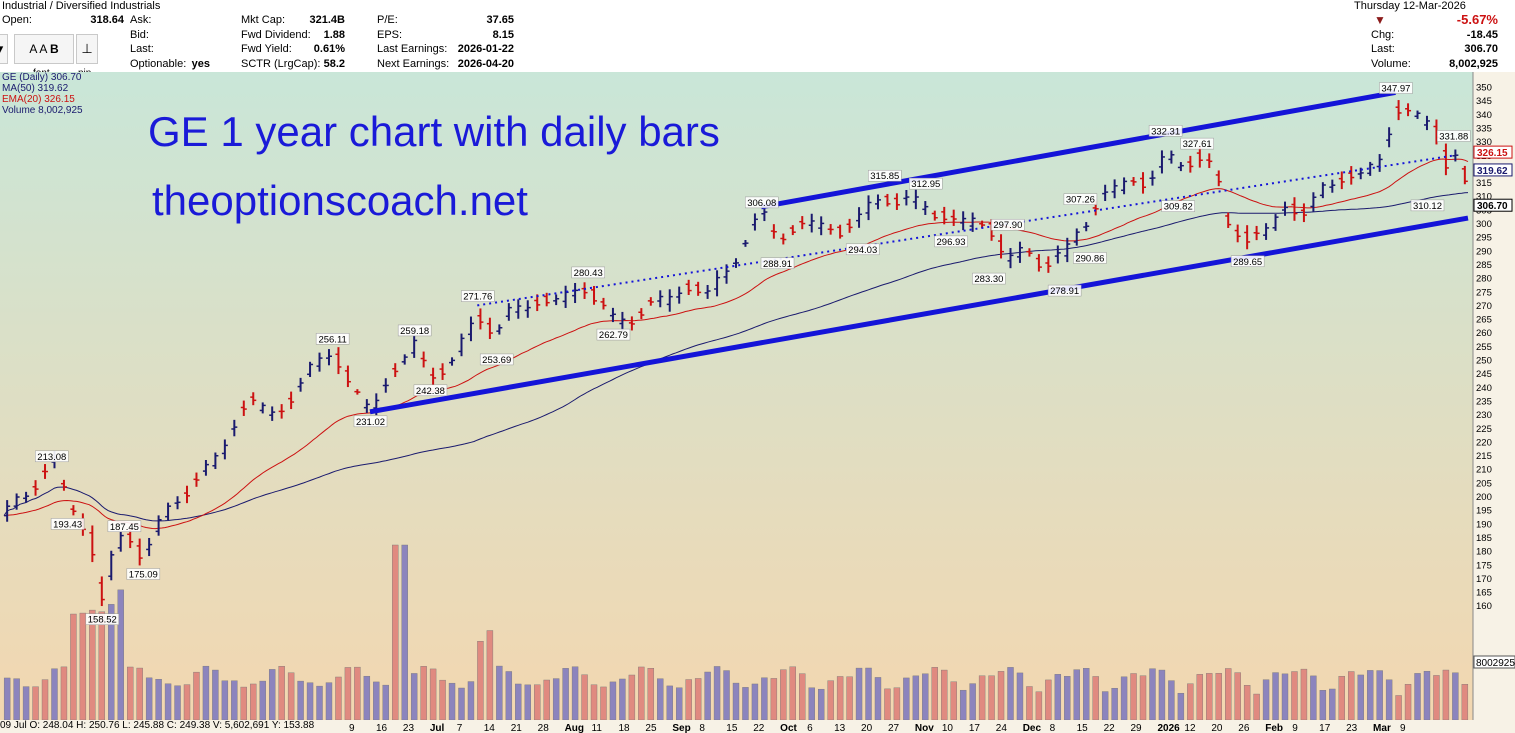  I want to click on price-tag: 326.15, so click(1492, 153).